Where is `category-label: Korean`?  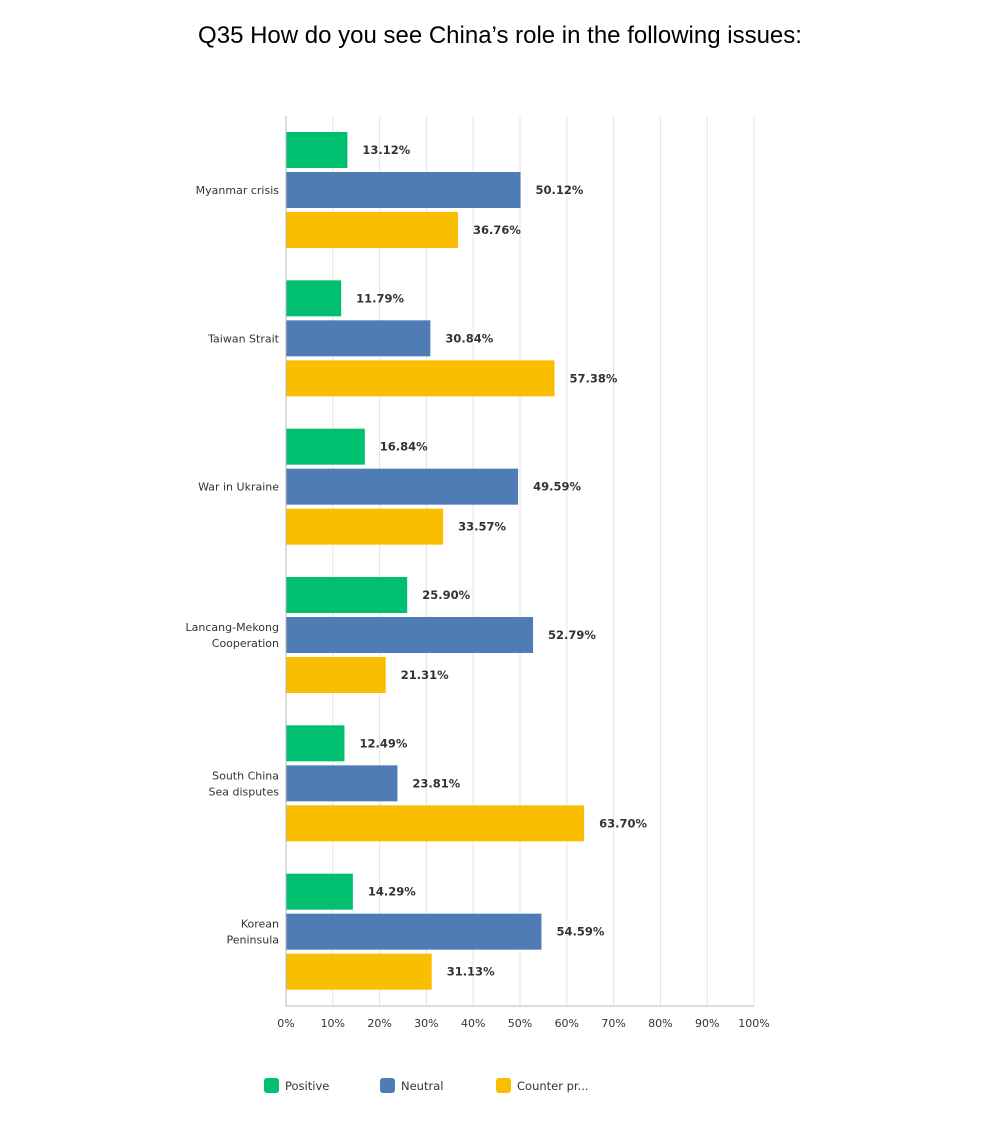 category-label: Korean is located at coordinates (260, 924).